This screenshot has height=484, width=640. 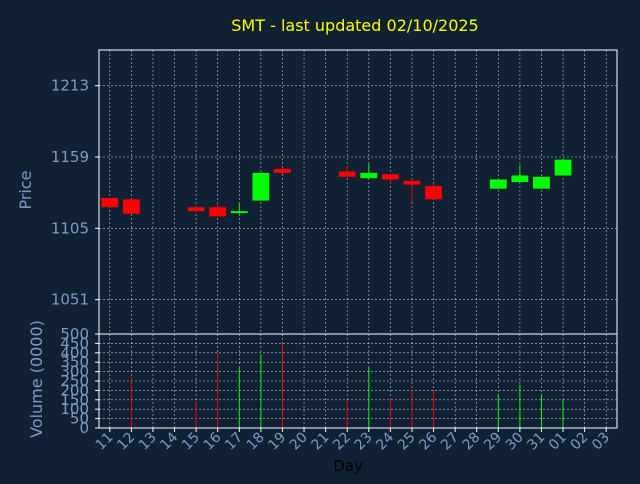 I want to click on x-tick-label: 24, so click(x=385, y=441).